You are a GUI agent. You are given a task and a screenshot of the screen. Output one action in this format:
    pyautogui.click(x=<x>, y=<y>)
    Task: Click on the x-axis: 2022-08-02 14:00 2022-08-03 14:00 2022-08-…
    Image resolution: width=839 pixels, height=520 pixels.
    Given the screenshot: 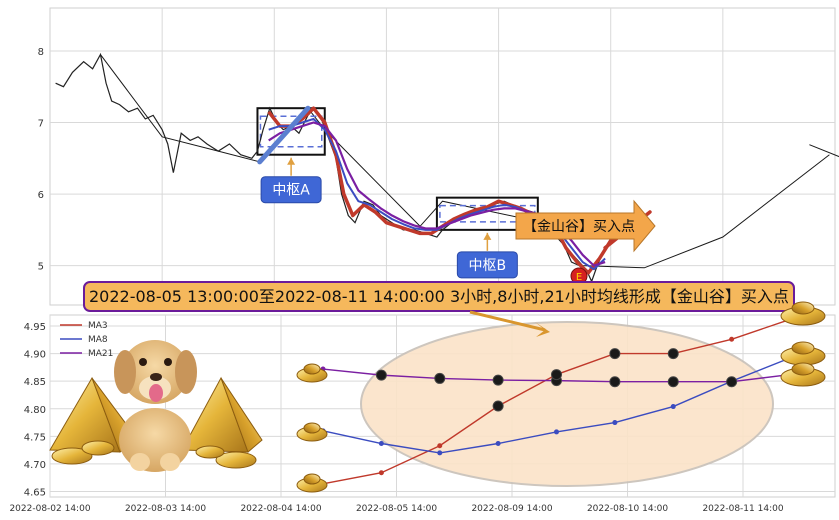 What is the action you would take?
    pyautogui.click(x=396, y=509)
    